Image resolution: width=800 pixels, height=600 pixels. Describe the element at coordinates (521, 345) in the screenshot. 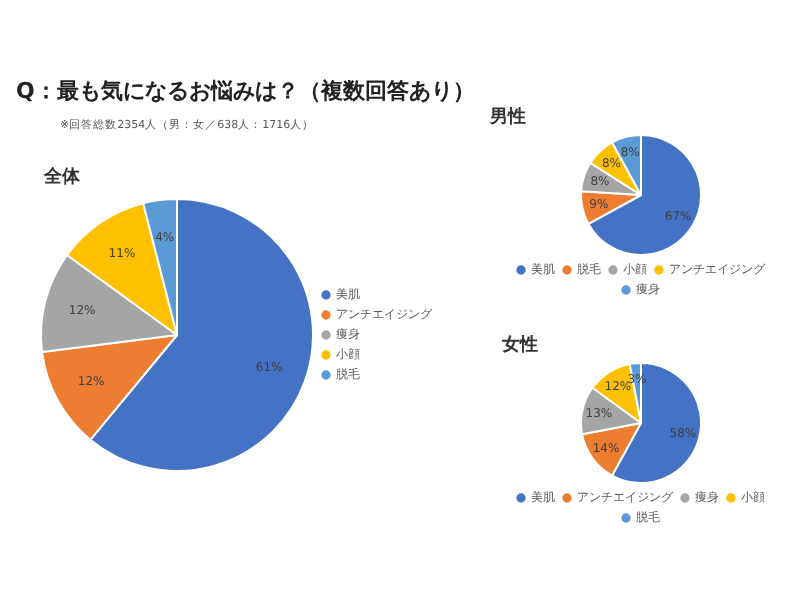

I see `chart-title: 女性` at that location.